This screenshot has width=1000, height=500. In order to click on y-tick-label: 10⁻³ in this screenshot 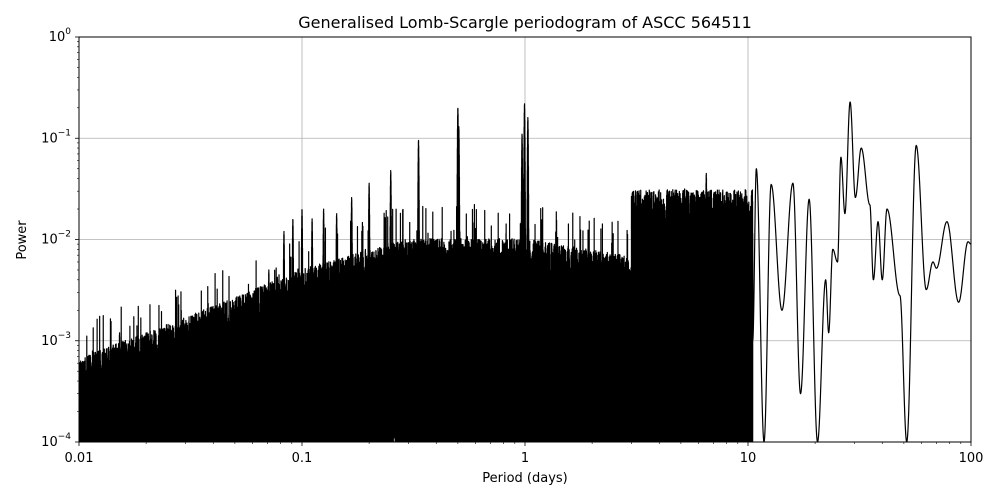, I will do `click(56, 340)`.